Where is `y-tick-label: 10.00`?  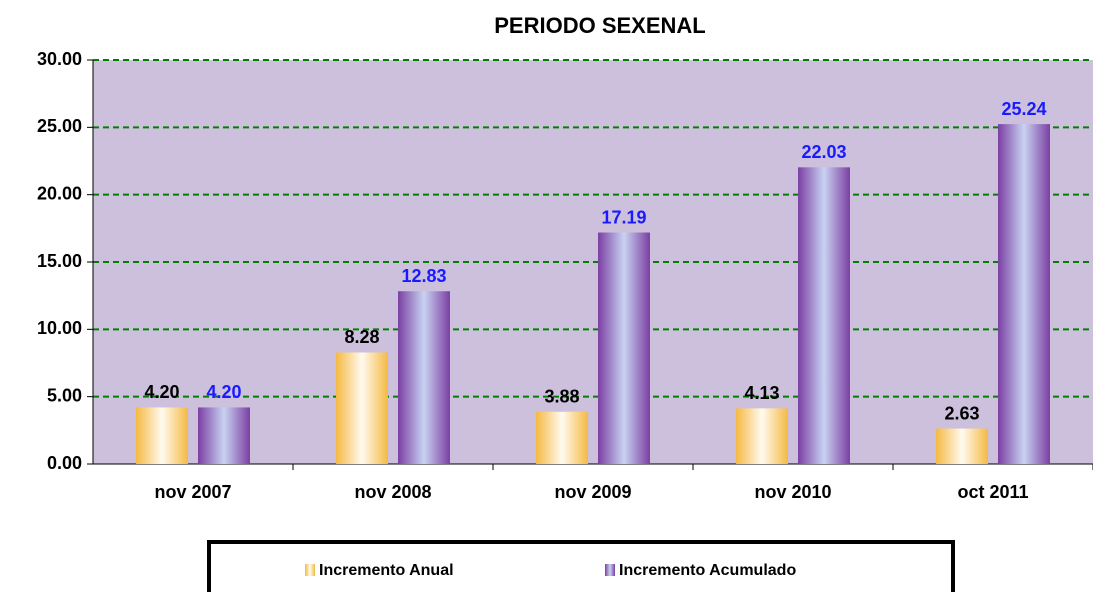
y-tick-label: 10.00 is located at coordinates (59, 328).